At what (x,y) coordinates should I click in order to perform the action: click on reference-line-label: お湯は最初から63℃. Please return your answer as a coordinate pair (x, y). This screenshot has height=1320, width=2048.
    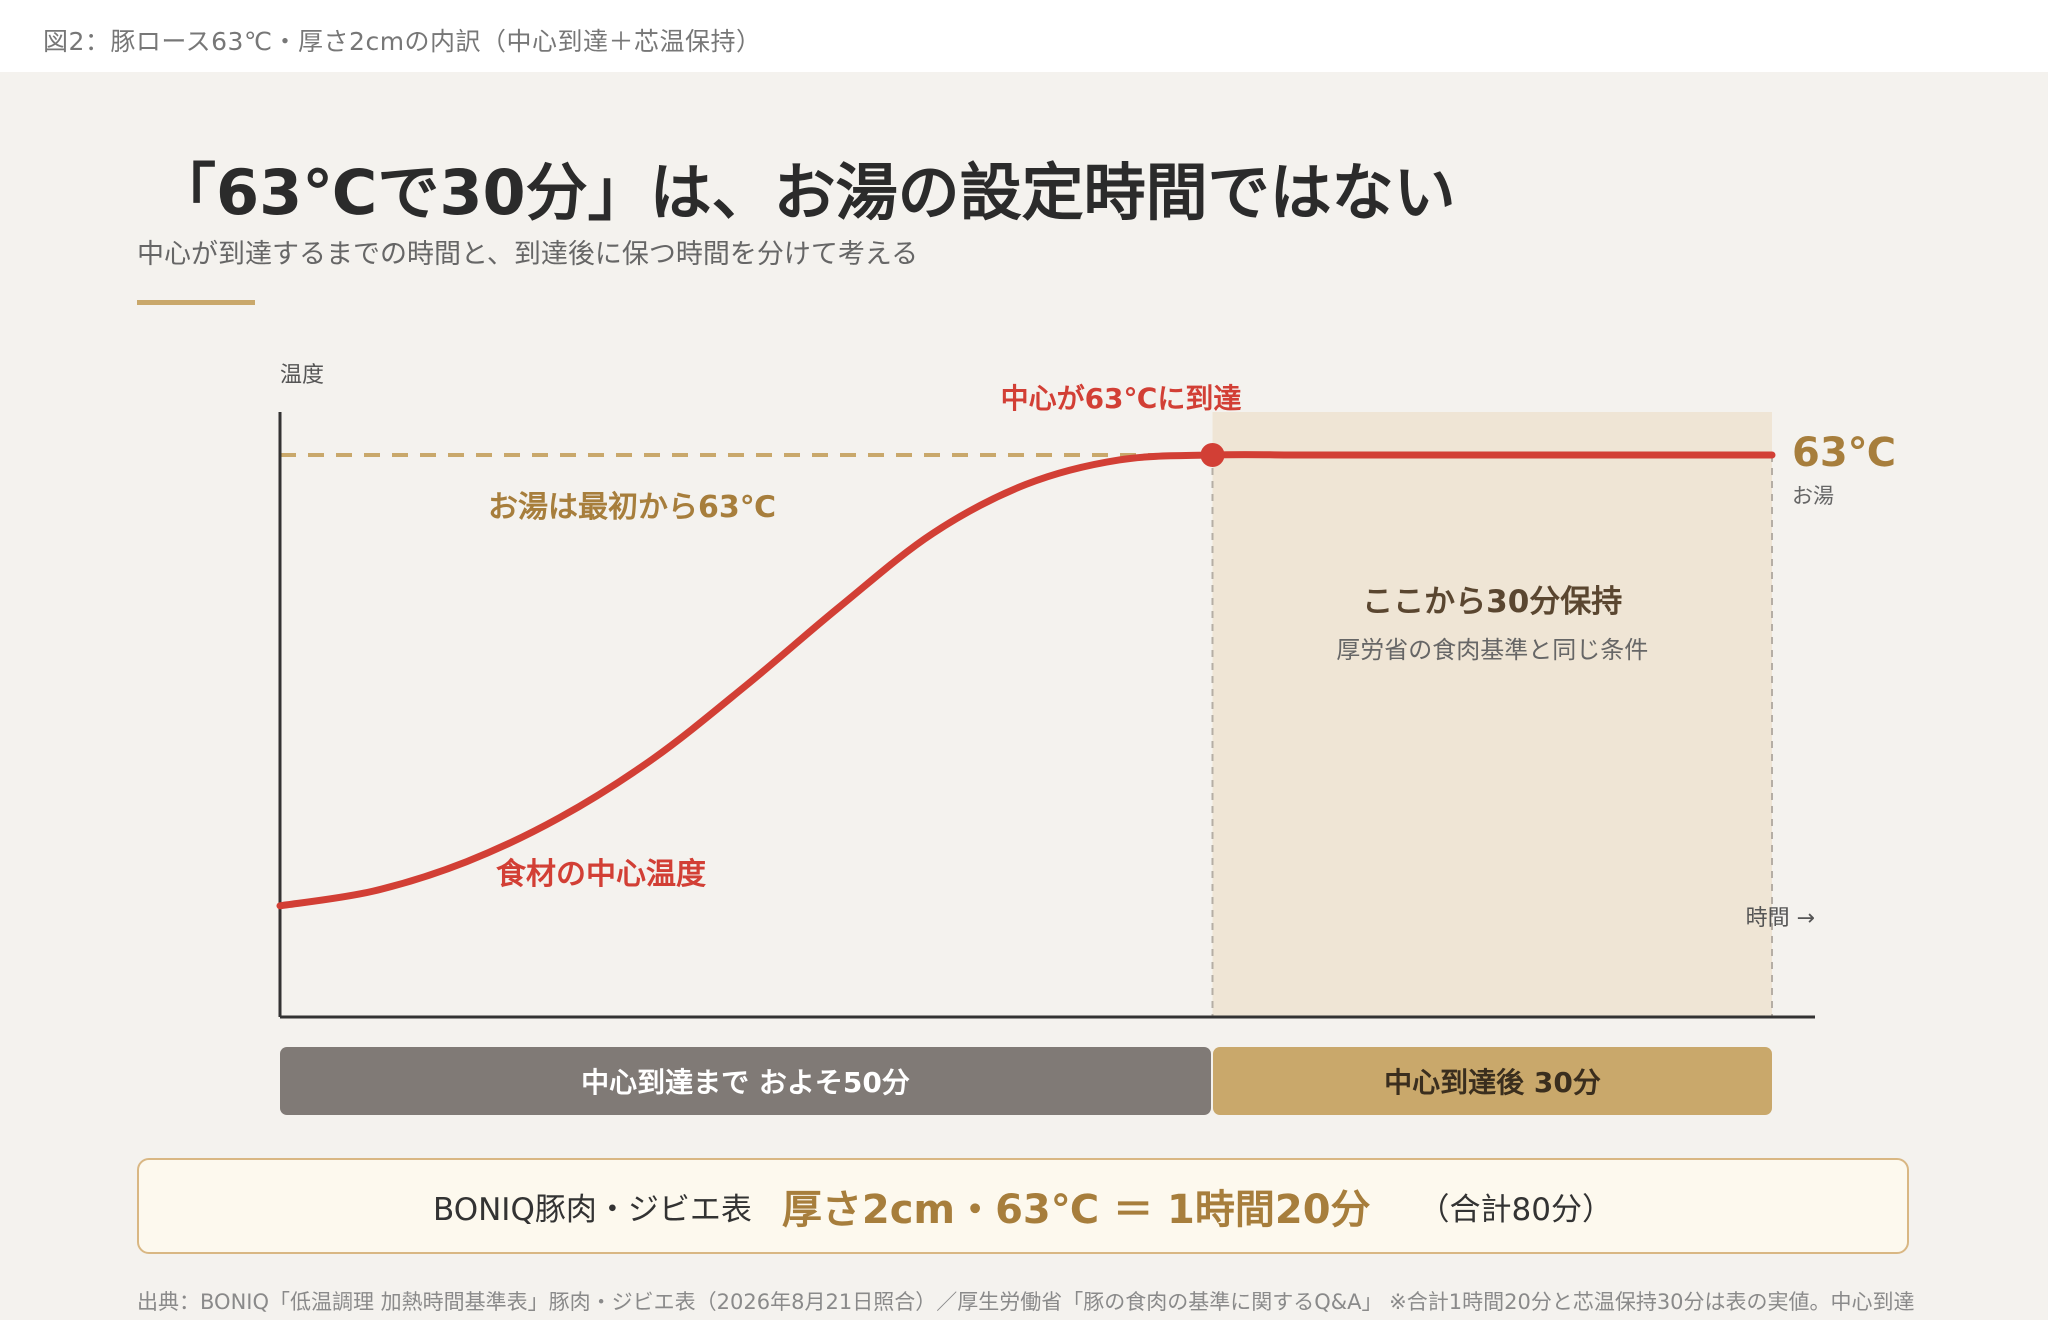
    Looking at the image, I should click on (632, 507).